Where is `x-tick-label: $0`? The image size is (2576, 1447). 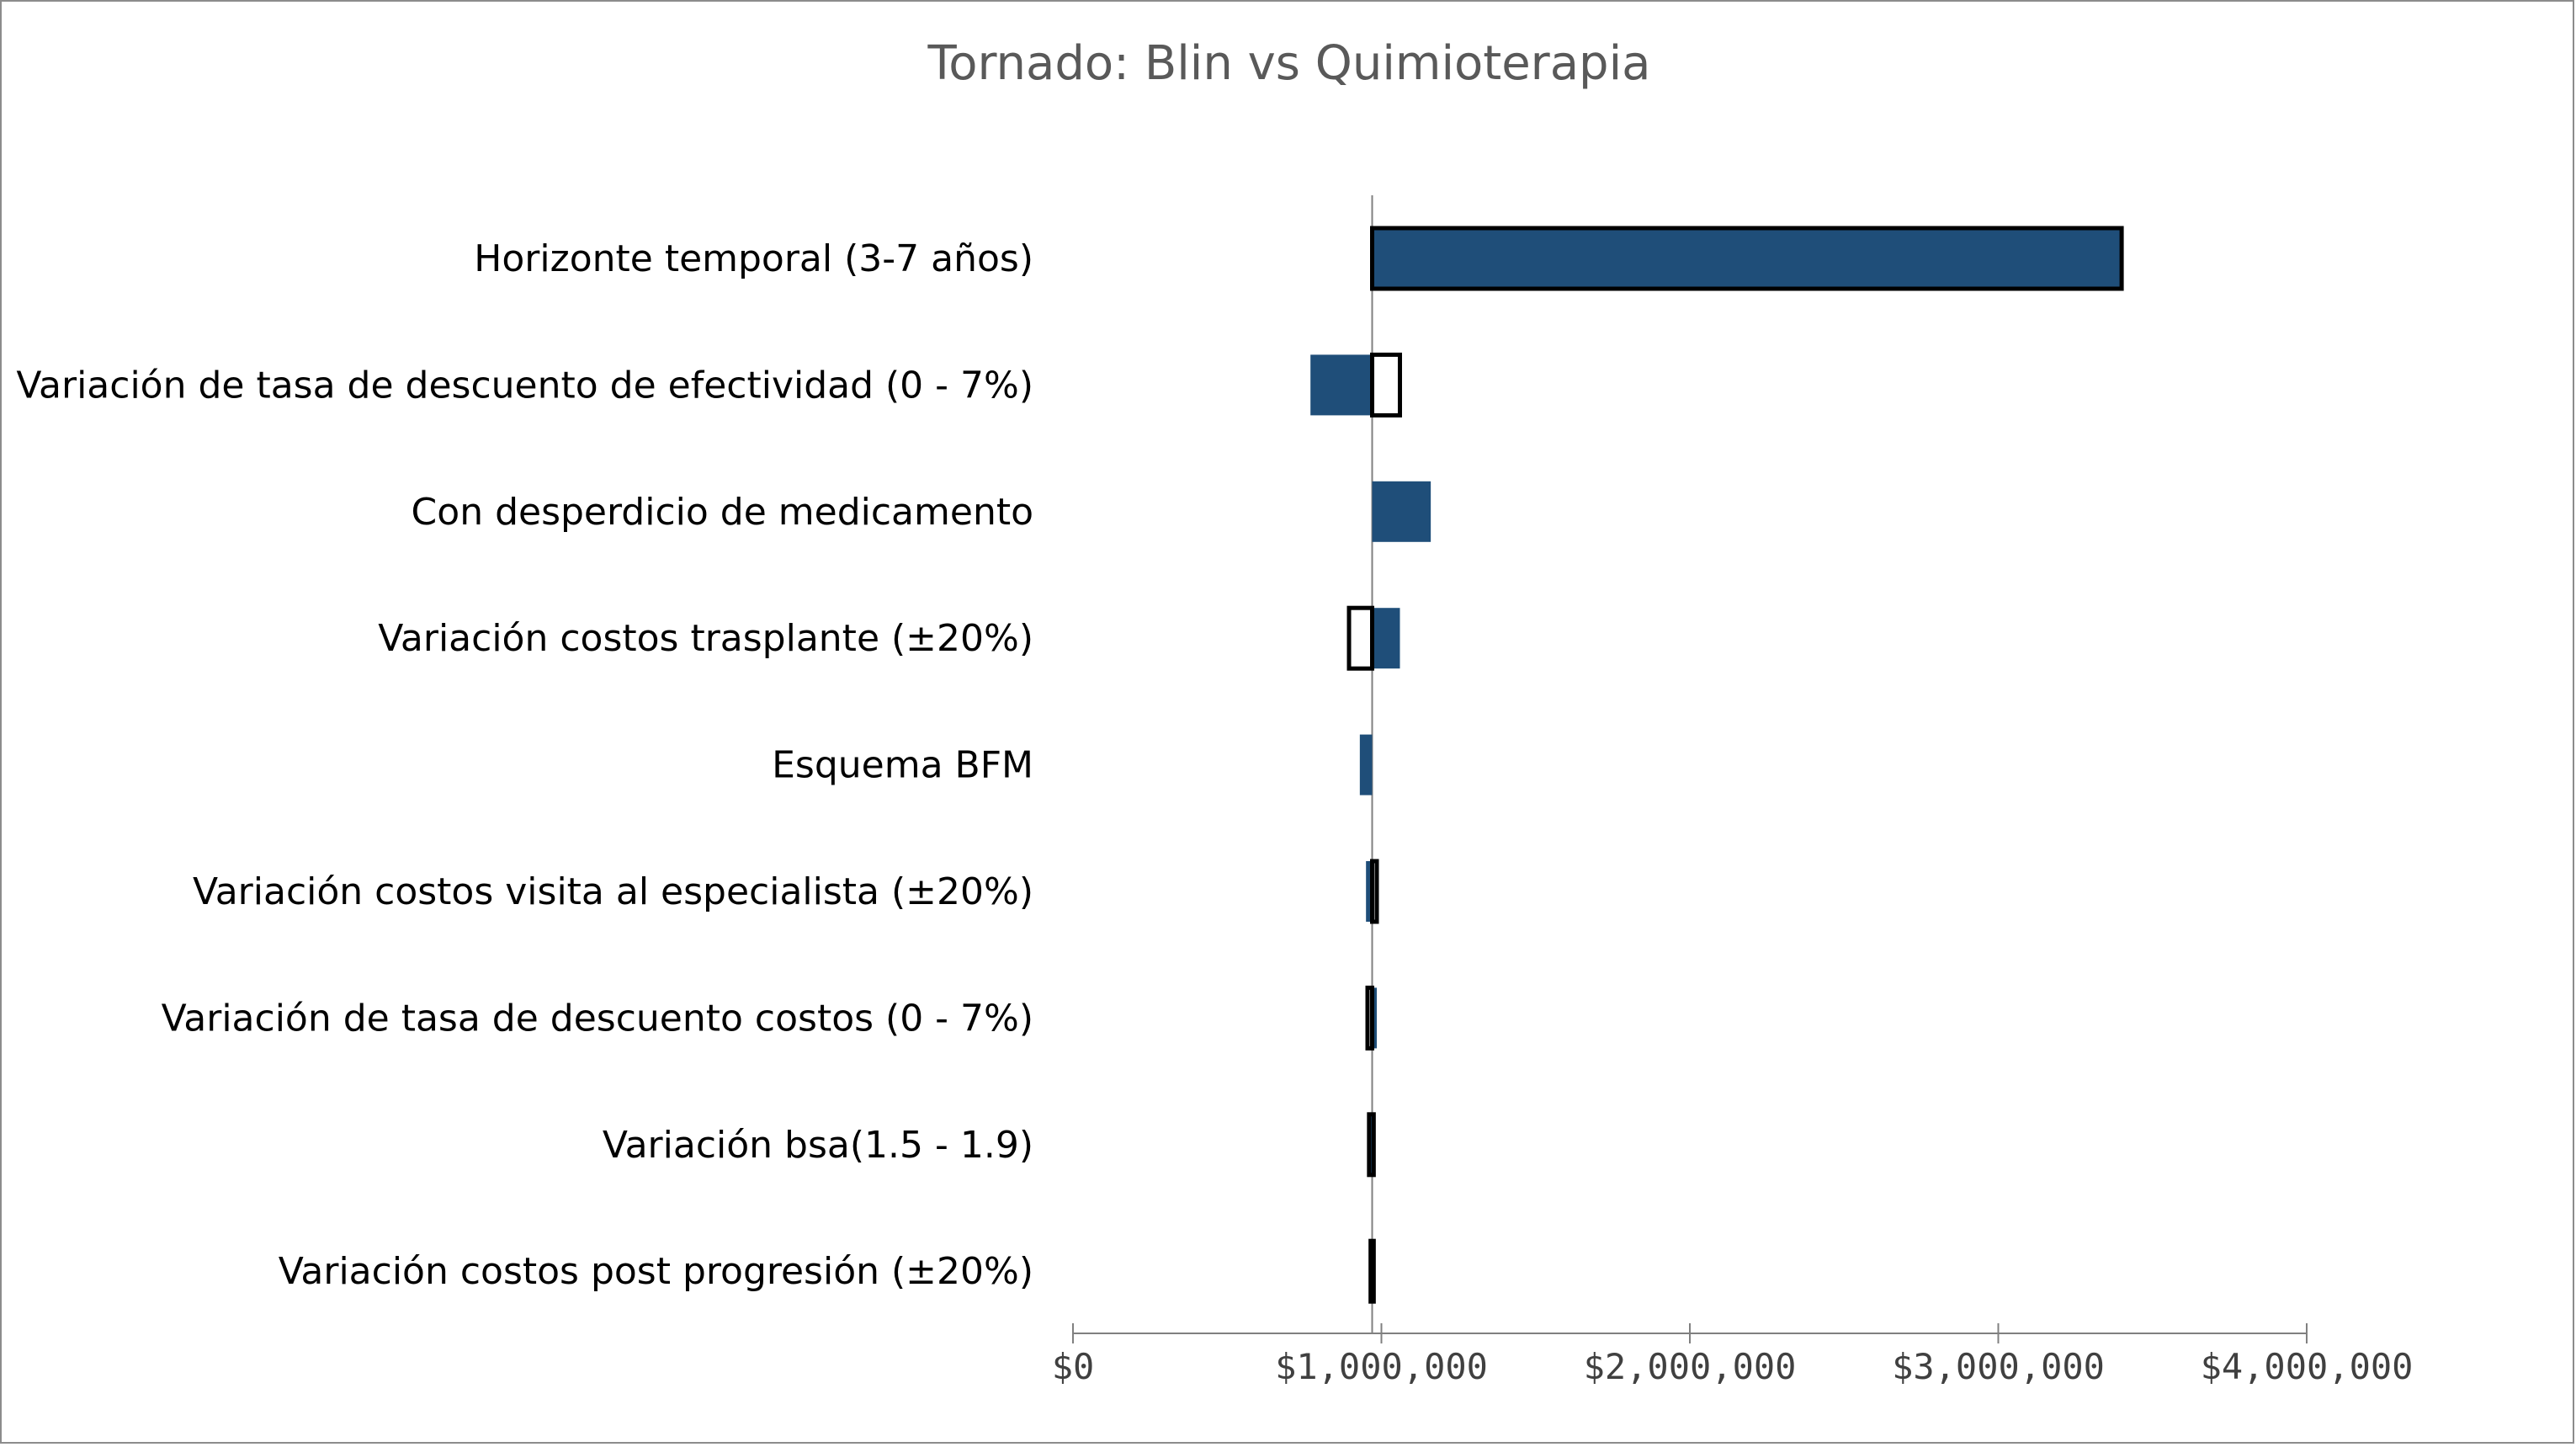 x-tick-label: $0 is located at coordinates (1074, 1366).